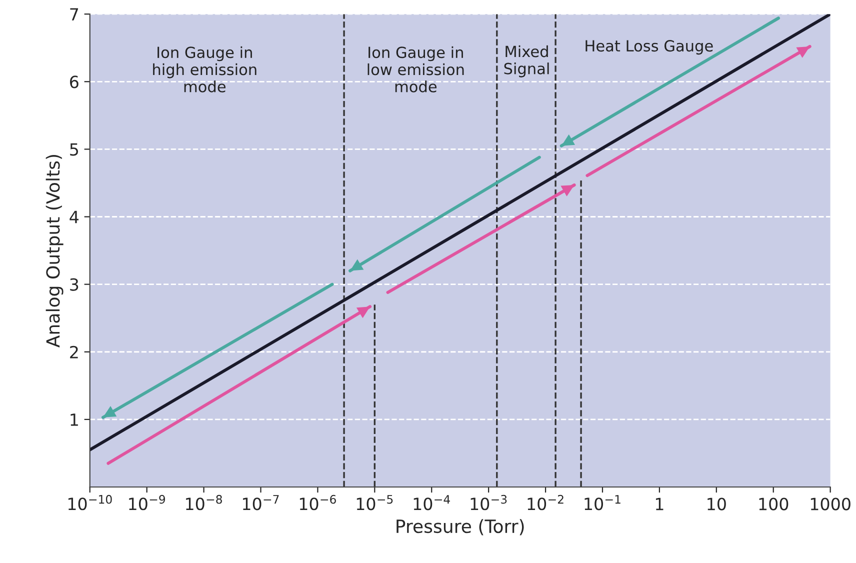 The height and width of the screenshot is (563, 856). Describe the element at coordinates (488, 502) in the screenshot. I see `x-tick-label: 10$^{−3}$` at that location.